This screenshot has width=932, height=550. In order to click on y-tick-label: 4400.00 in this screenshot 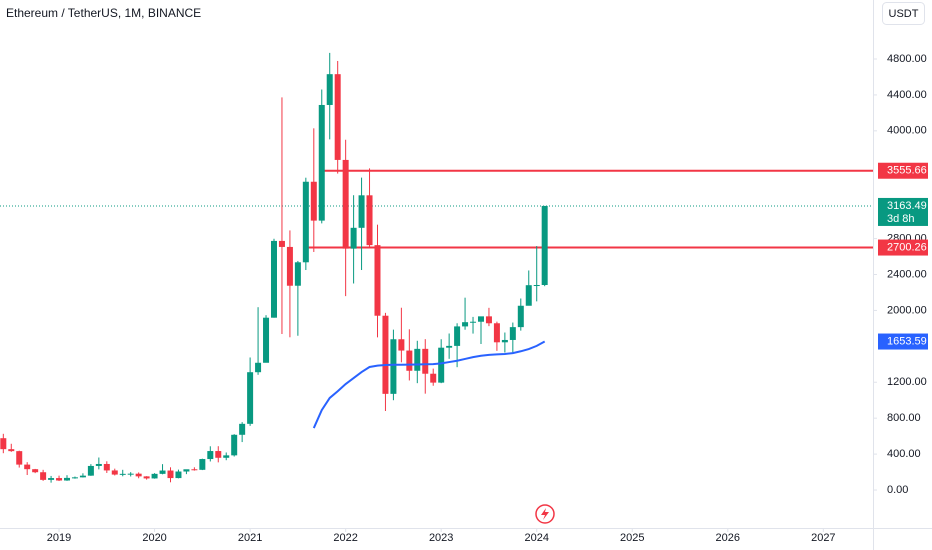, I will do `click(907, 95)`.